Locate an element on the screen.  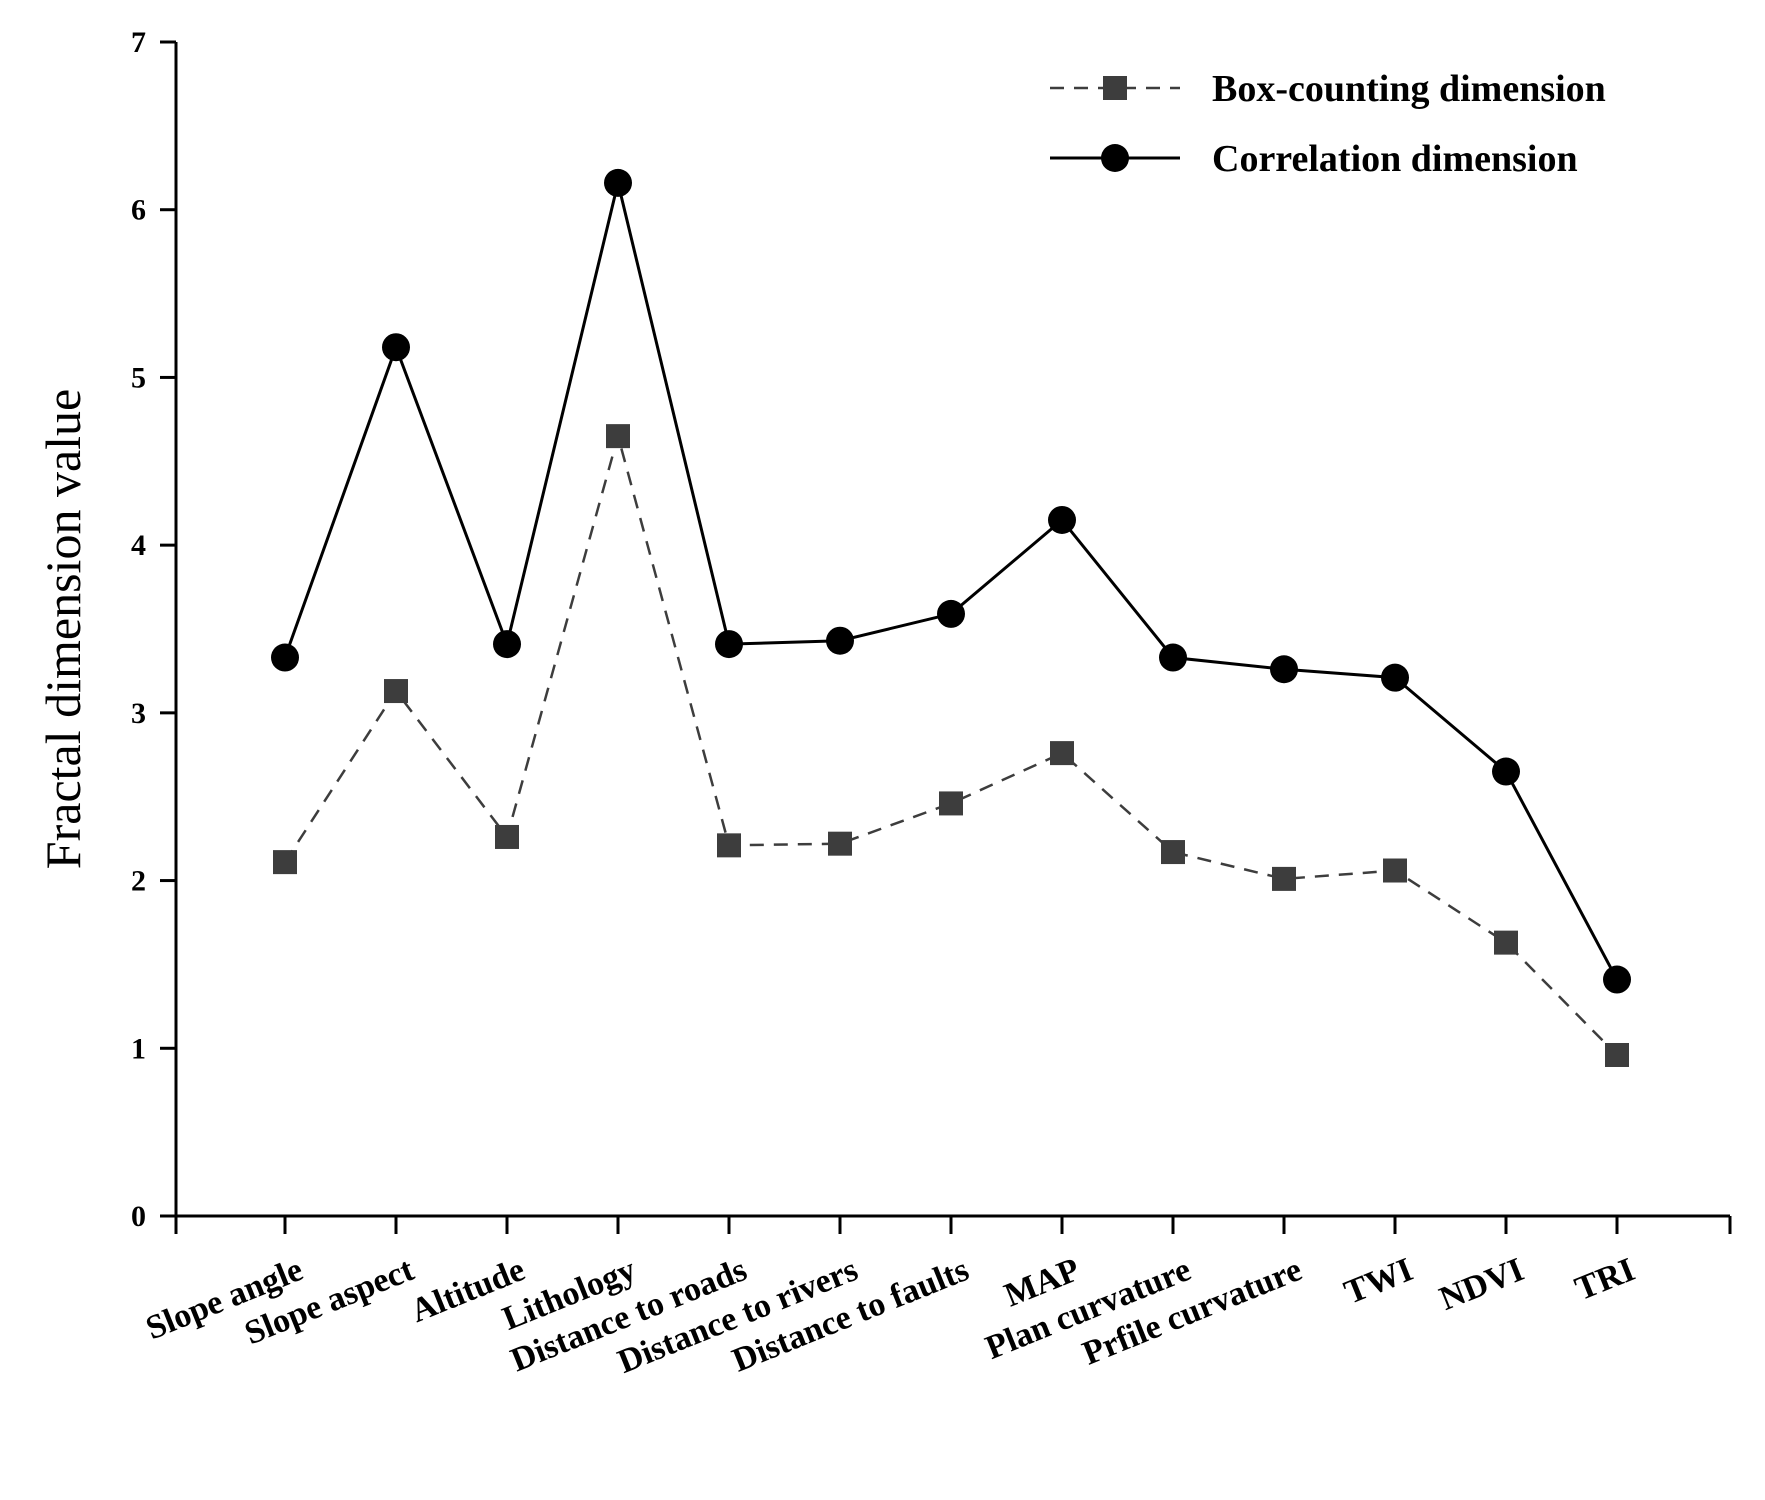
legend-label: Correlation dimension is located at coordinates (1395, 159).